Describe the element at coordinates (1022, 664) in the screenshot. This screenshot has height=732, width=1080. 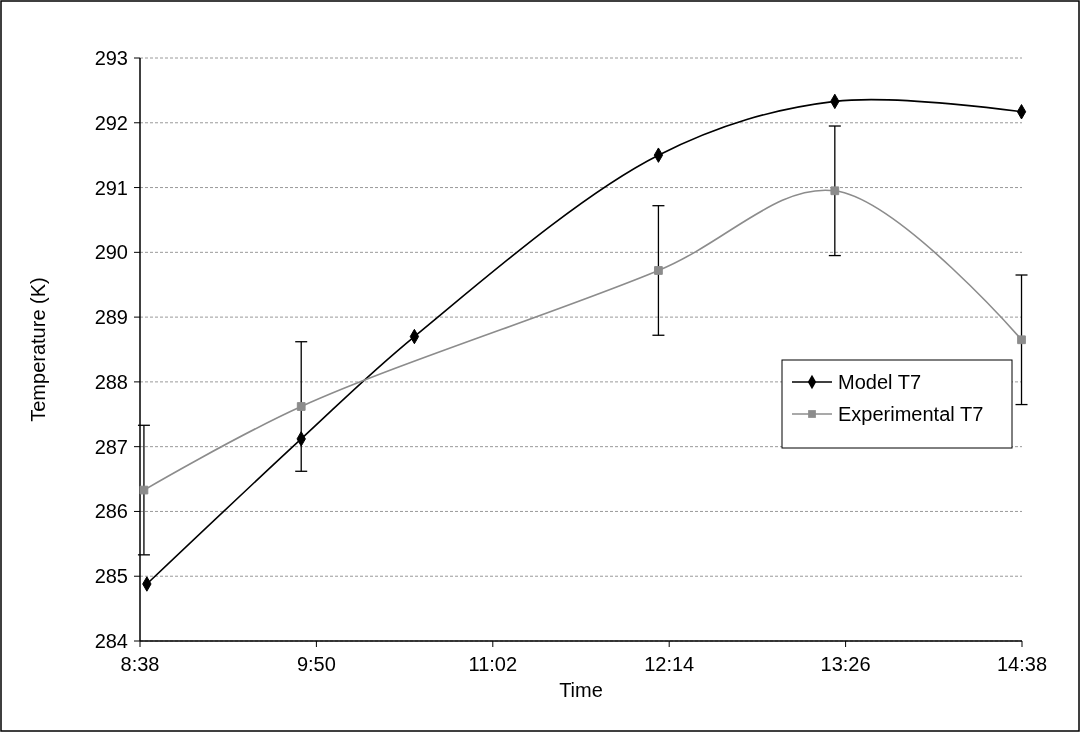
I see `x-tick-label: 14:38` at that location.